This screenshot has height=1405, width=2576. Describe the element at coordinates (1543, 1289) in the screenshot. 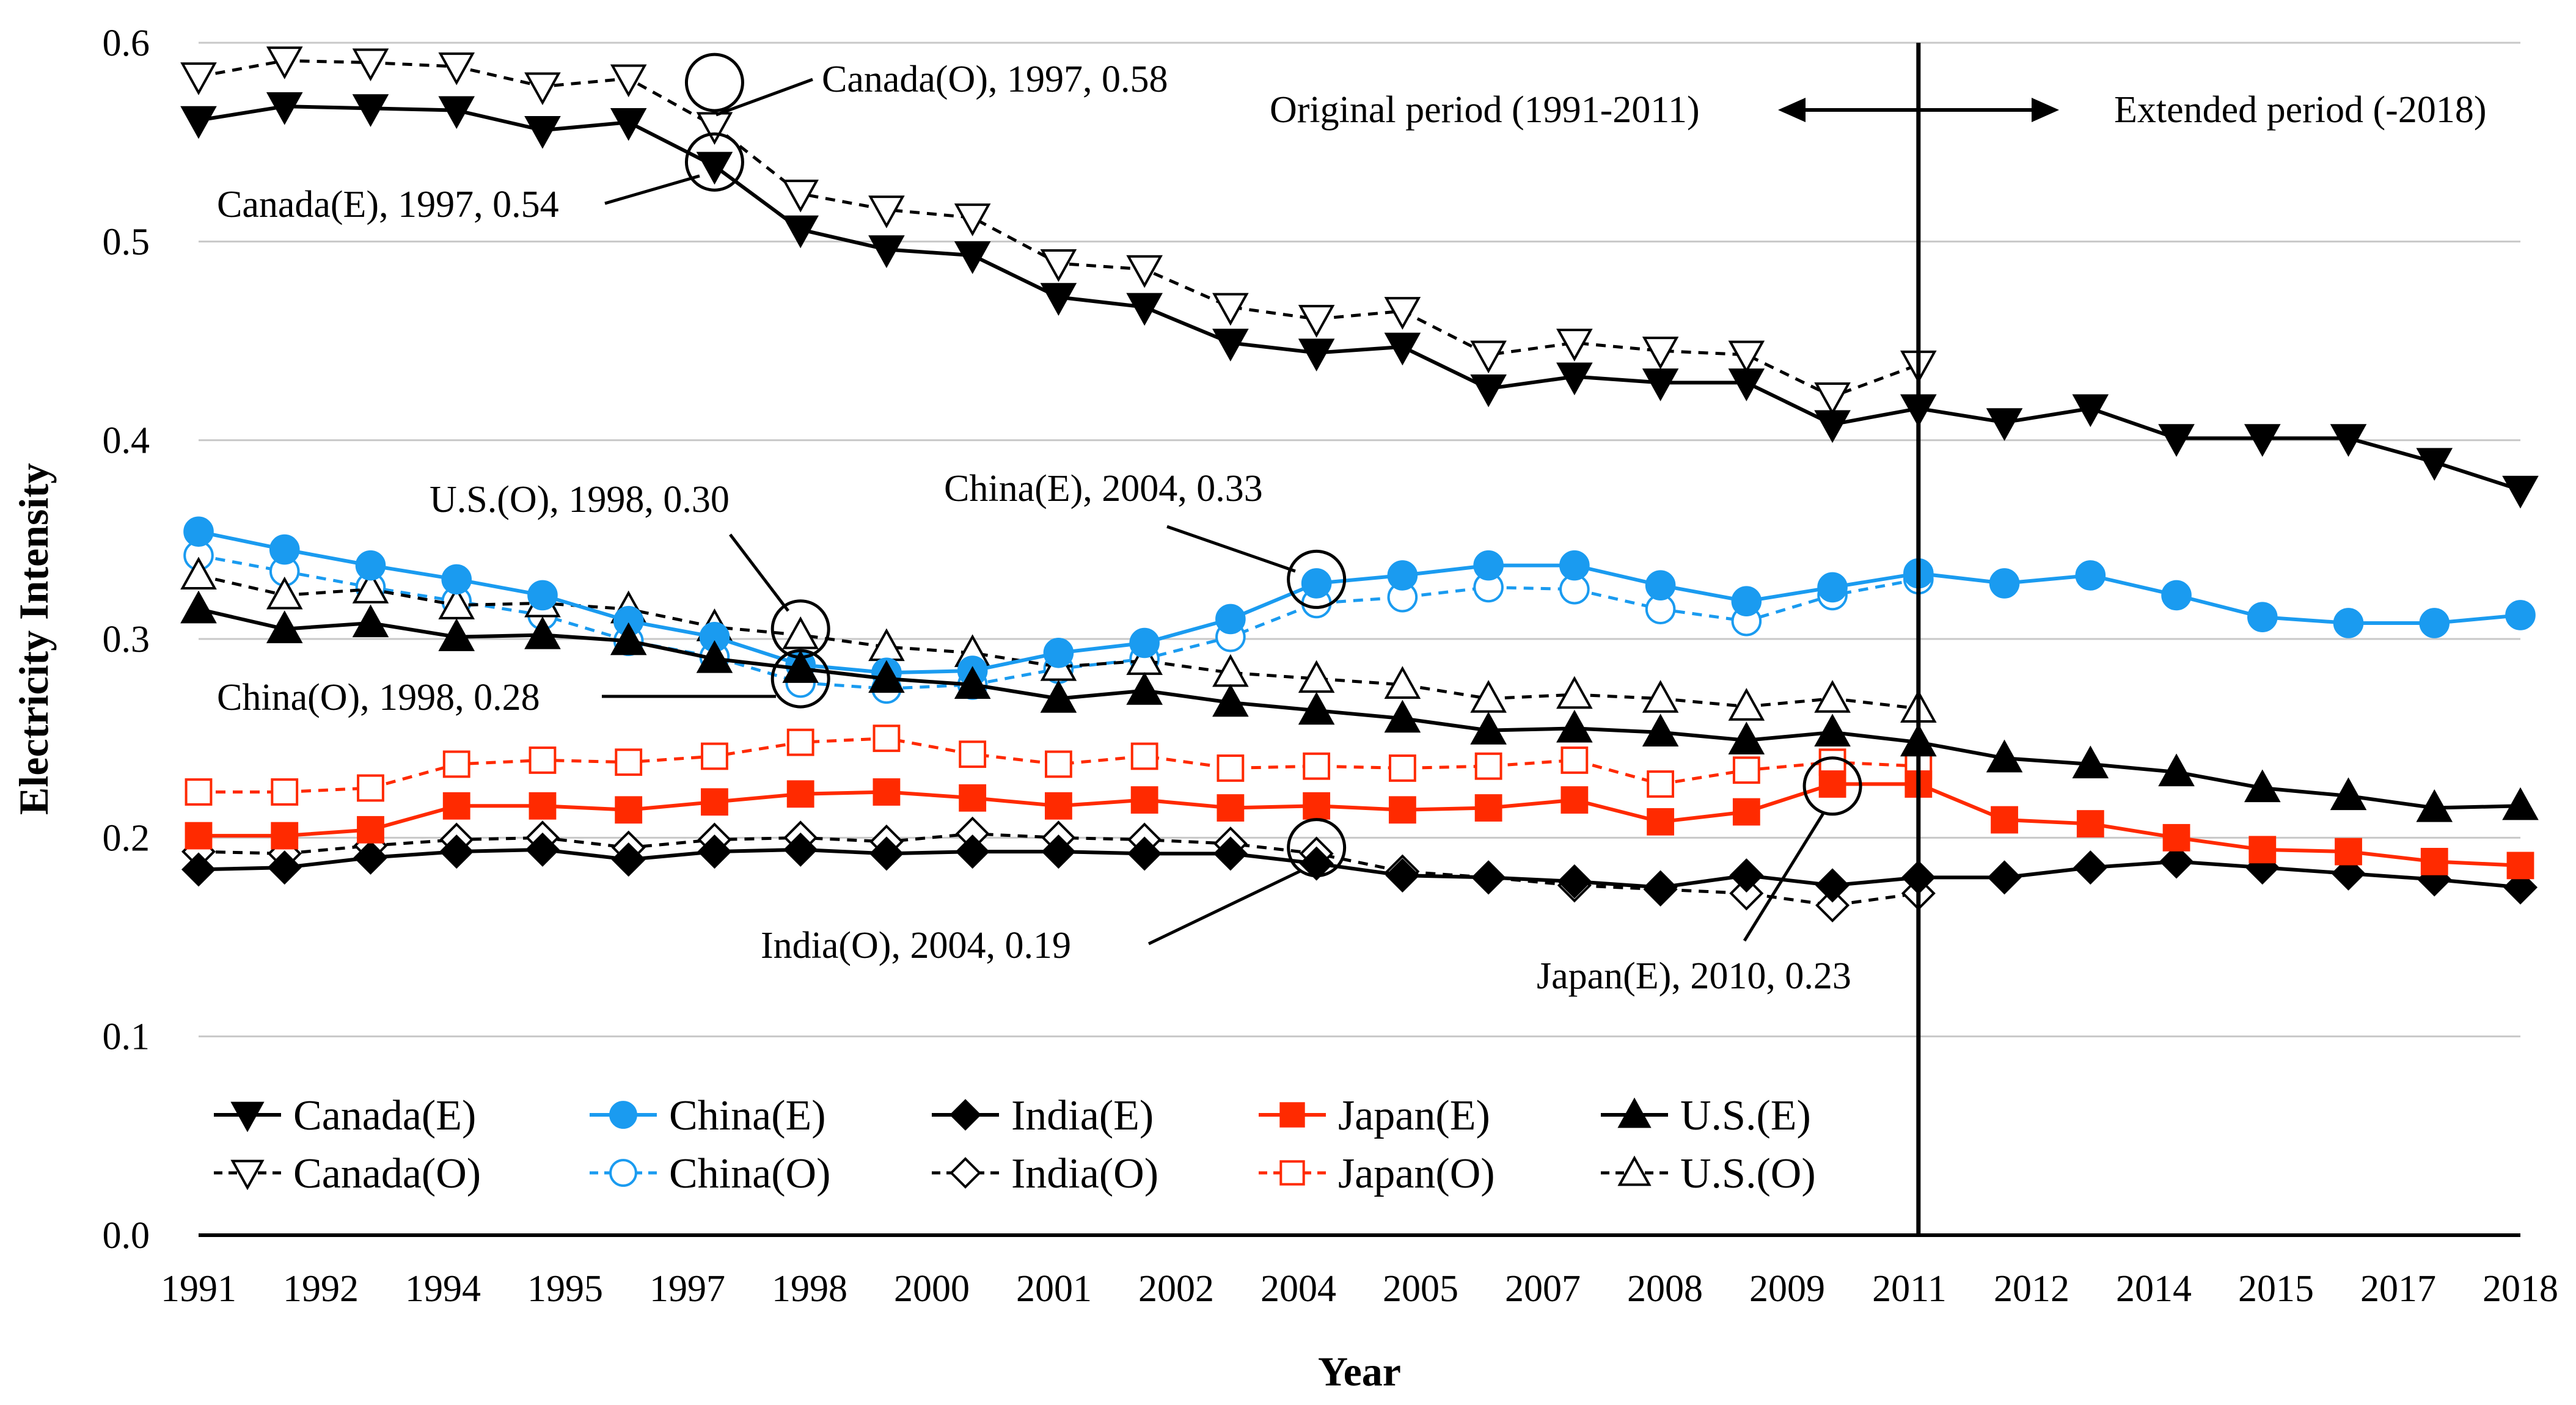

I see `x-tick-label: 2007` at that location.